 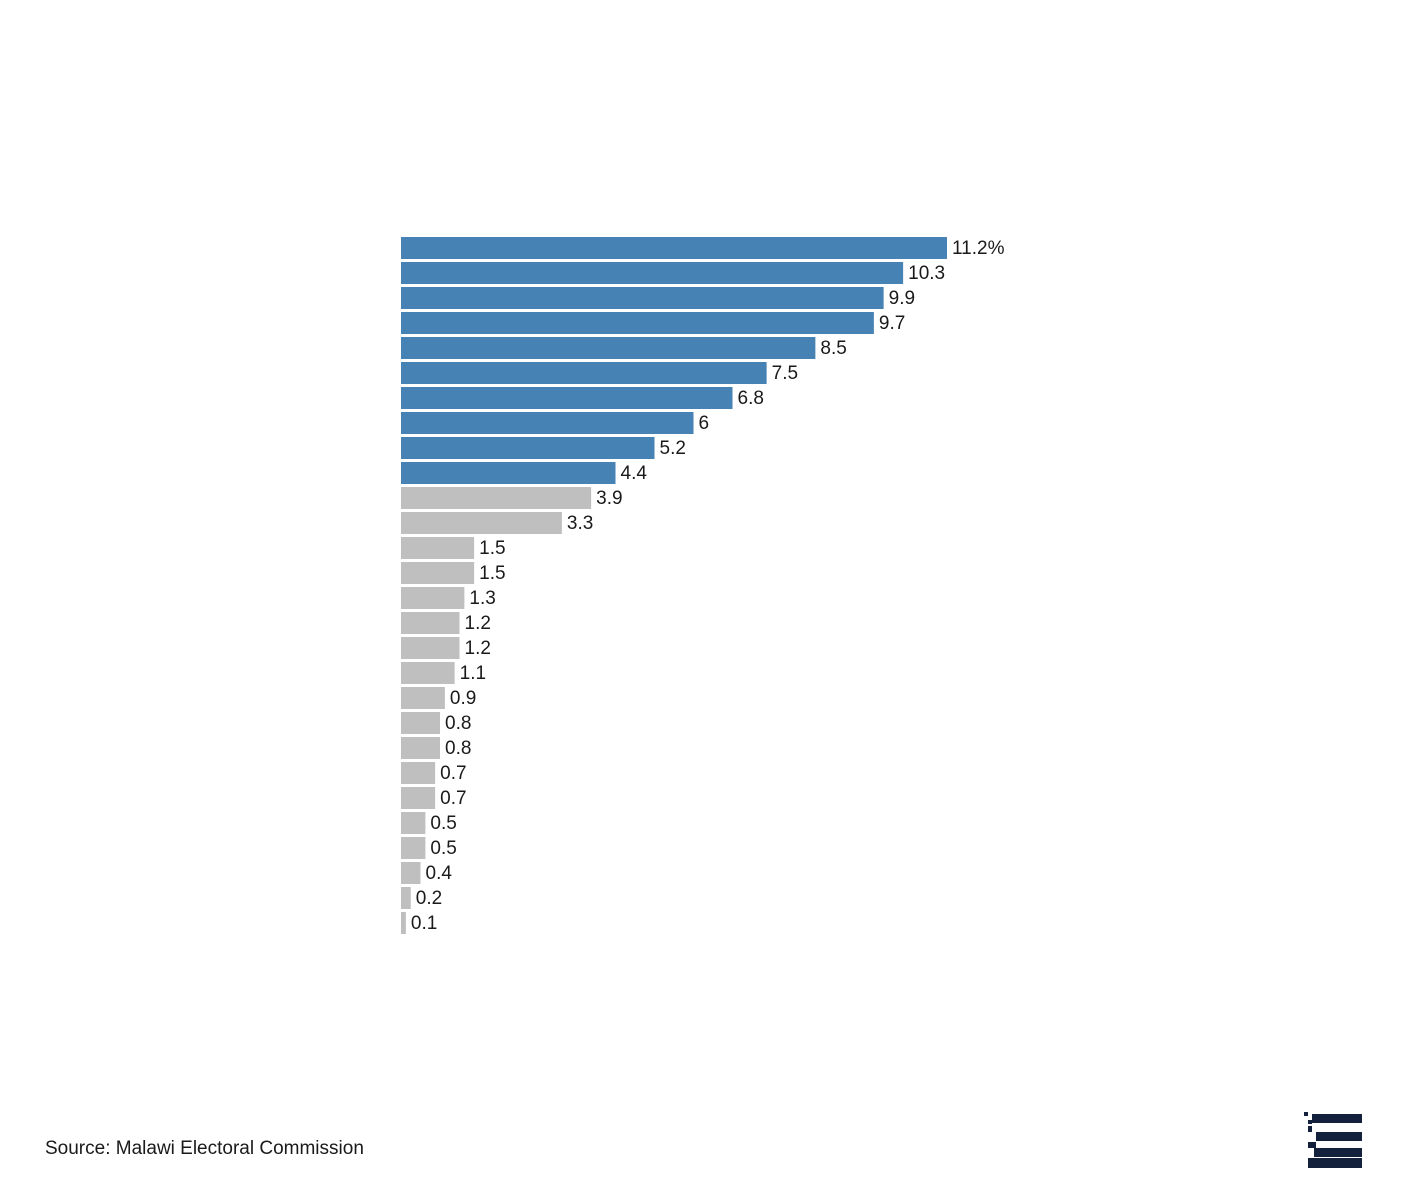 What do you see at coordinates (443, 823) in the screenshot?
I see `bar-value-label-24: 0.5` at bounding box center [443, 823].